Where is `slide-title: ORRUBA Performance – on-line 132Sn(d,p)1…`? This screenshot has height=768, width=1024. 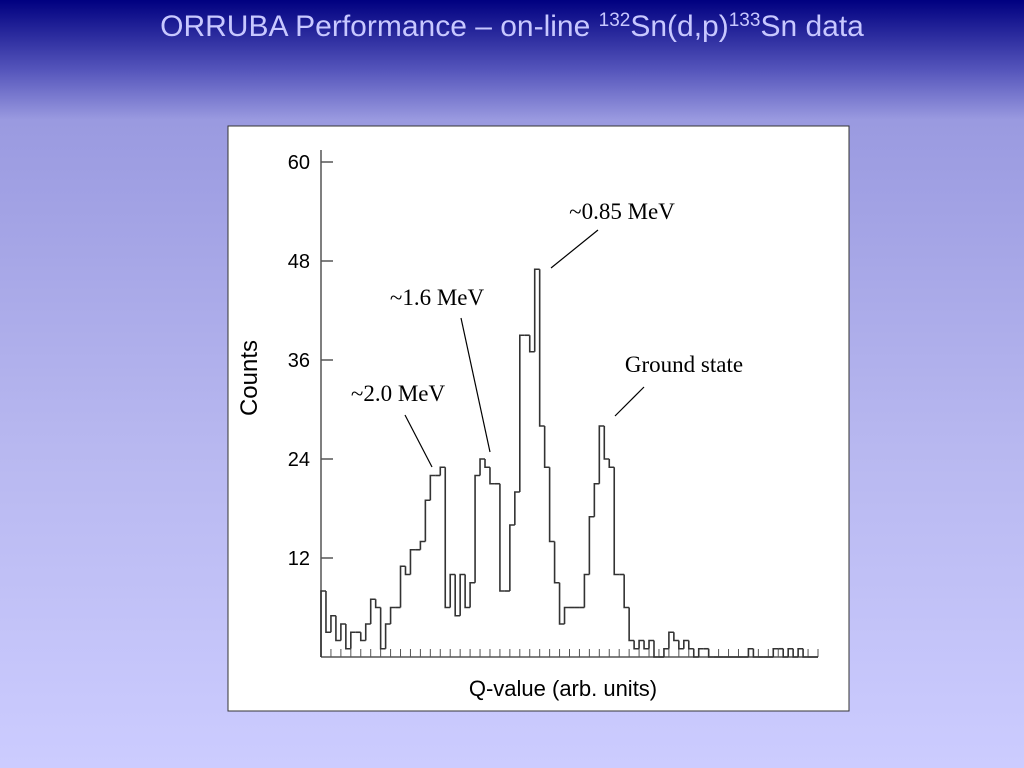
slide-title: ORRUBA Performance – on-line 132Sn(d,p)1… is located at coordinates (512, 26).